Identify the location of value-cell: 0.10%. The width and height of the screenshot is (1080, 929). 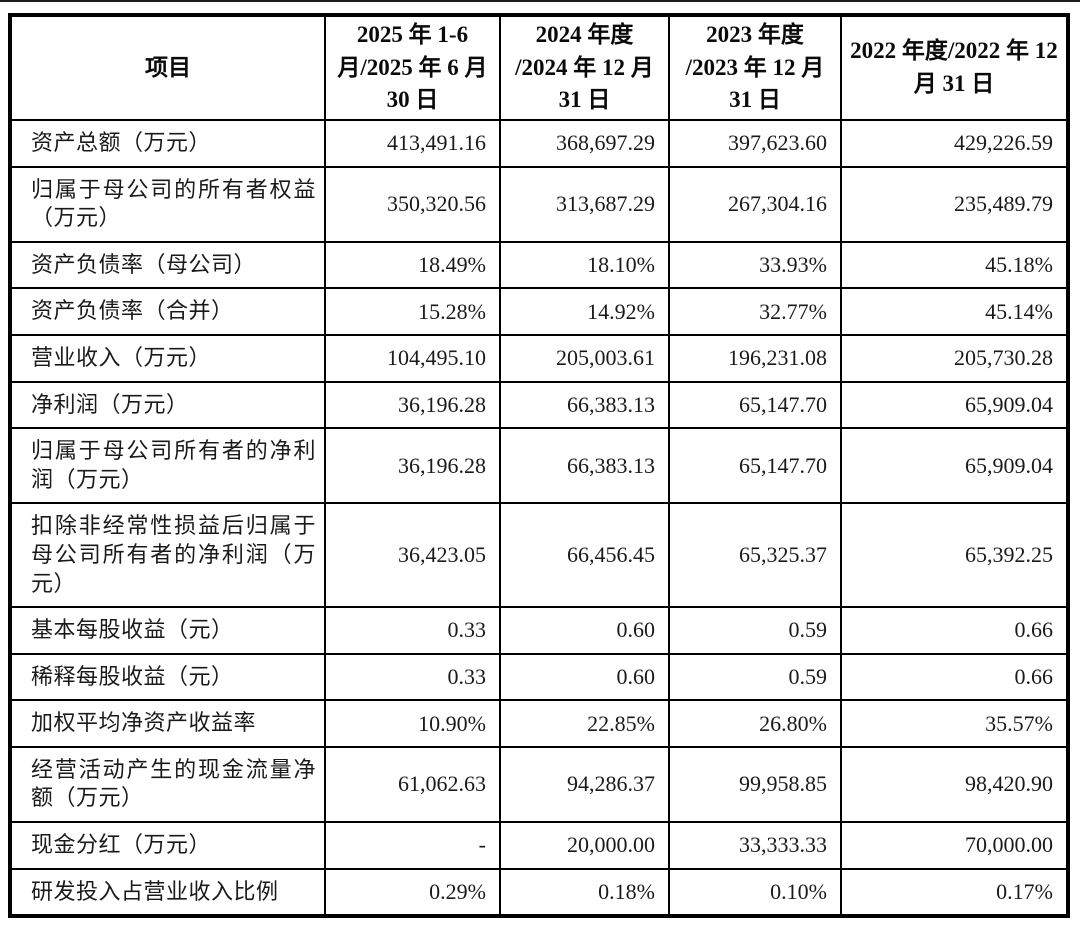
(755, 892).